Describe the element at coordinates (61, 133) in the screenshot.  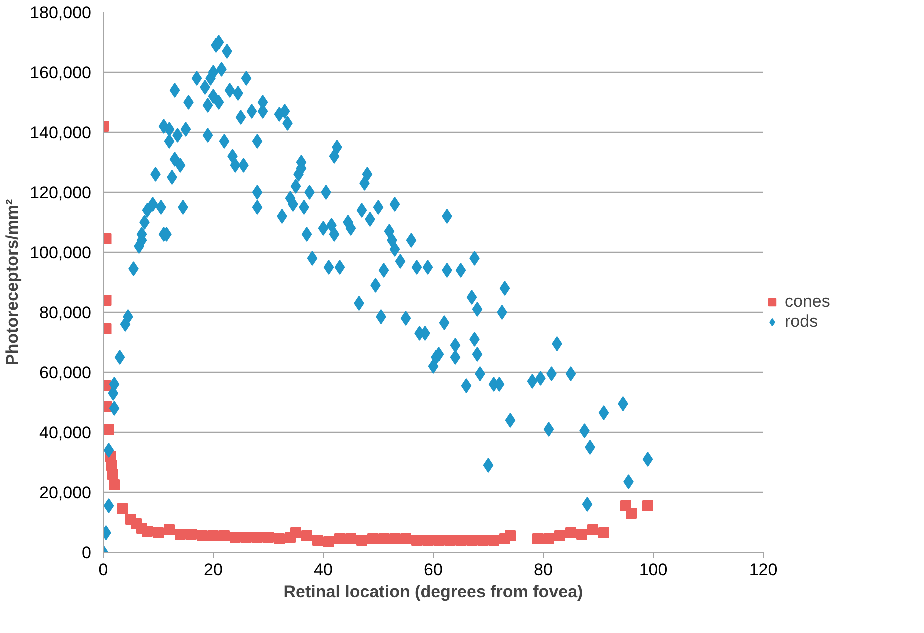
I see `y-tick-label: 140,000` at that location.